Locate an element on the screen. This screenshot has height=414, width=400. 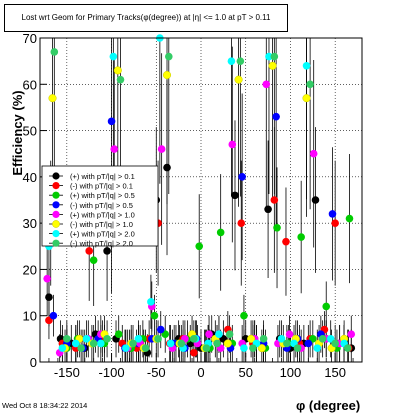
x-tick-label: 0 is located at coordinates (200, 372).